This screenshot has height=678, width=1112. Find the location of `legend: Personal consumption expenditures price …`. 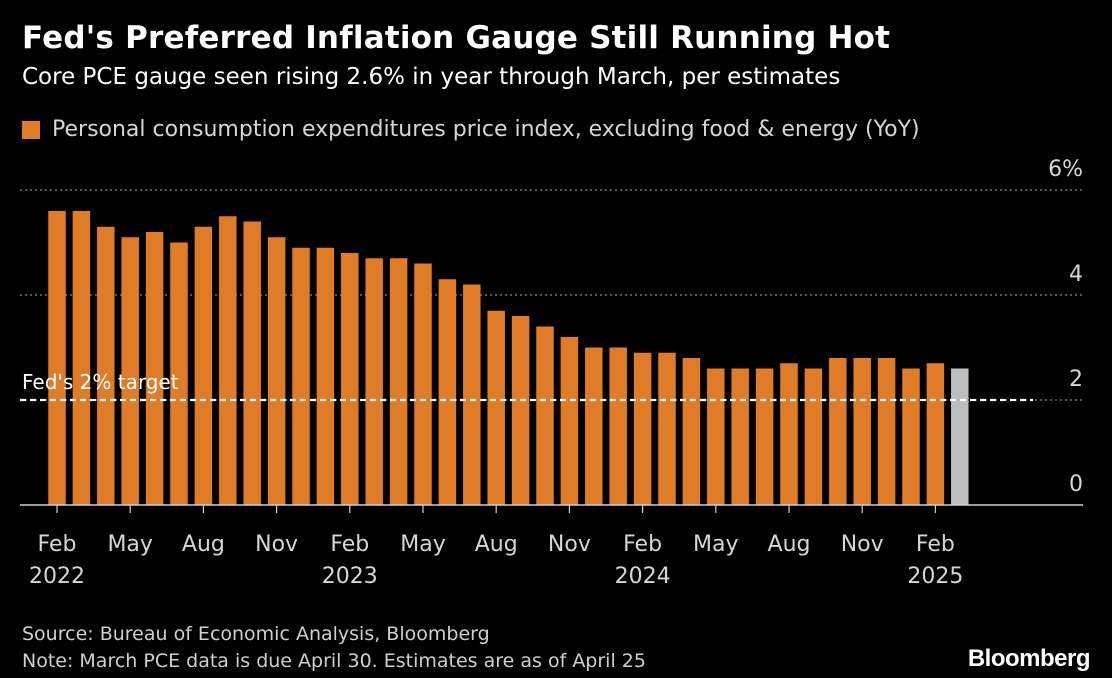

legend: Personal consumption expenditures price … is located at coordinates (471, 129).